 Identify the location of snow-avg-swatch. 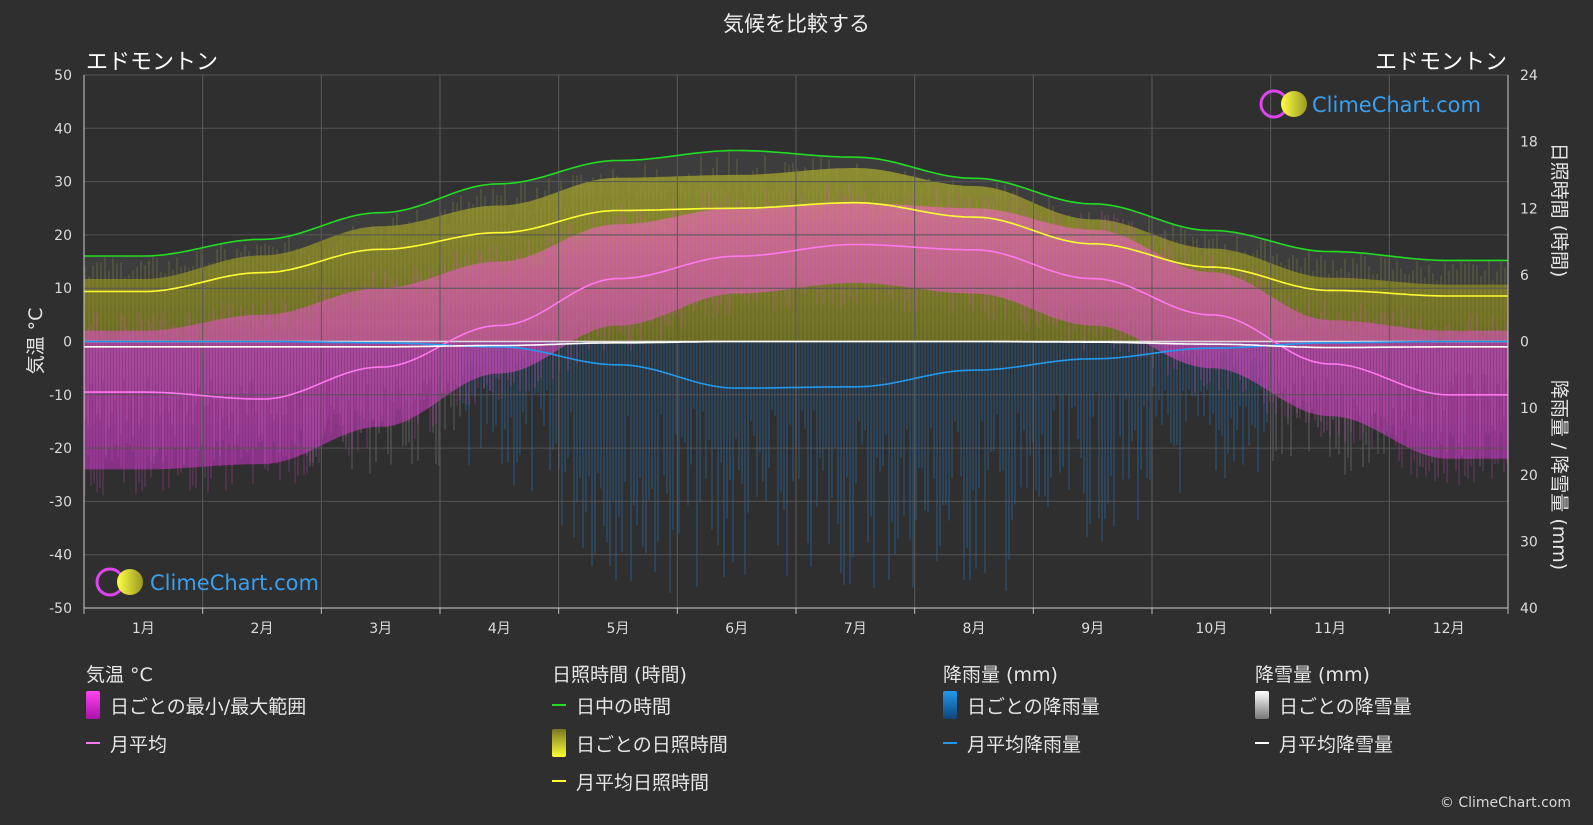
(1262, 743).